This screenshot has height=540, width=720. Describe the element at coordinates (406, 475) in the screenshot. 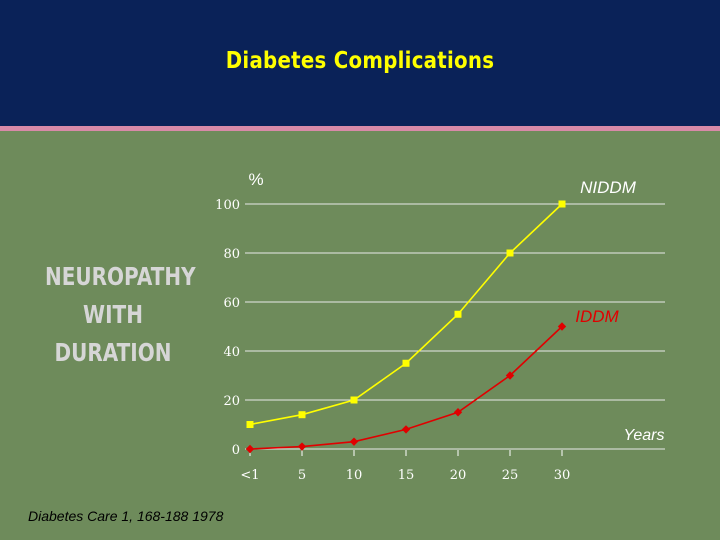

I see `x-tick-label-3: 15` at that location.